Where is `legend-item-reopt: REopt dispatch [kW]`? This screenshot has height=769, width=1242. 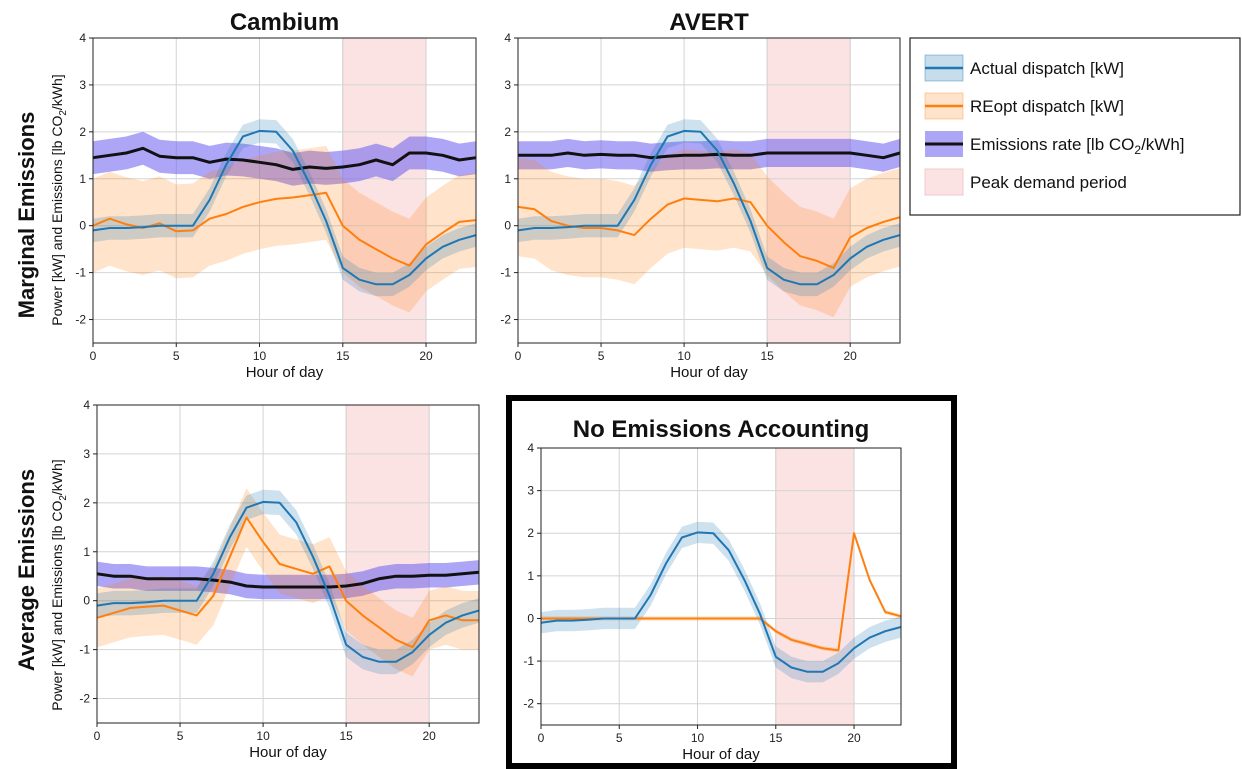 legend-item-reopt: REopt dispatch [kW] is located at coordinates (1024, 106).